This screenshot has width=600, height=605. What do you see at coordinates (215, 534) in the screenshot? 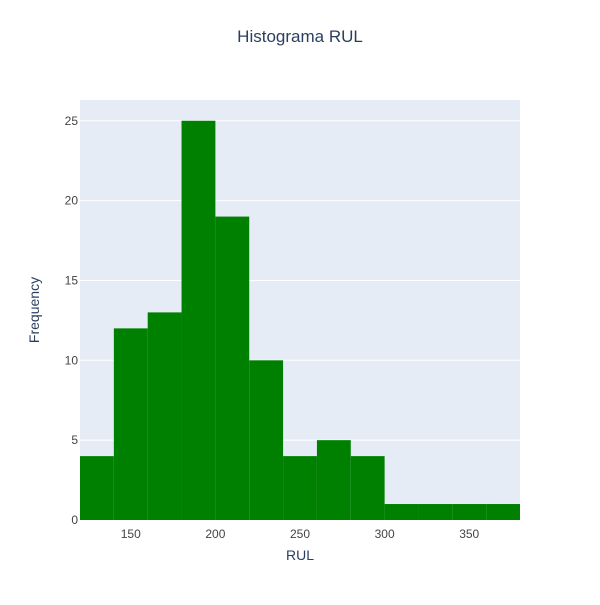
I see `x-tick-label: 200` at bounding box center [215, 534].